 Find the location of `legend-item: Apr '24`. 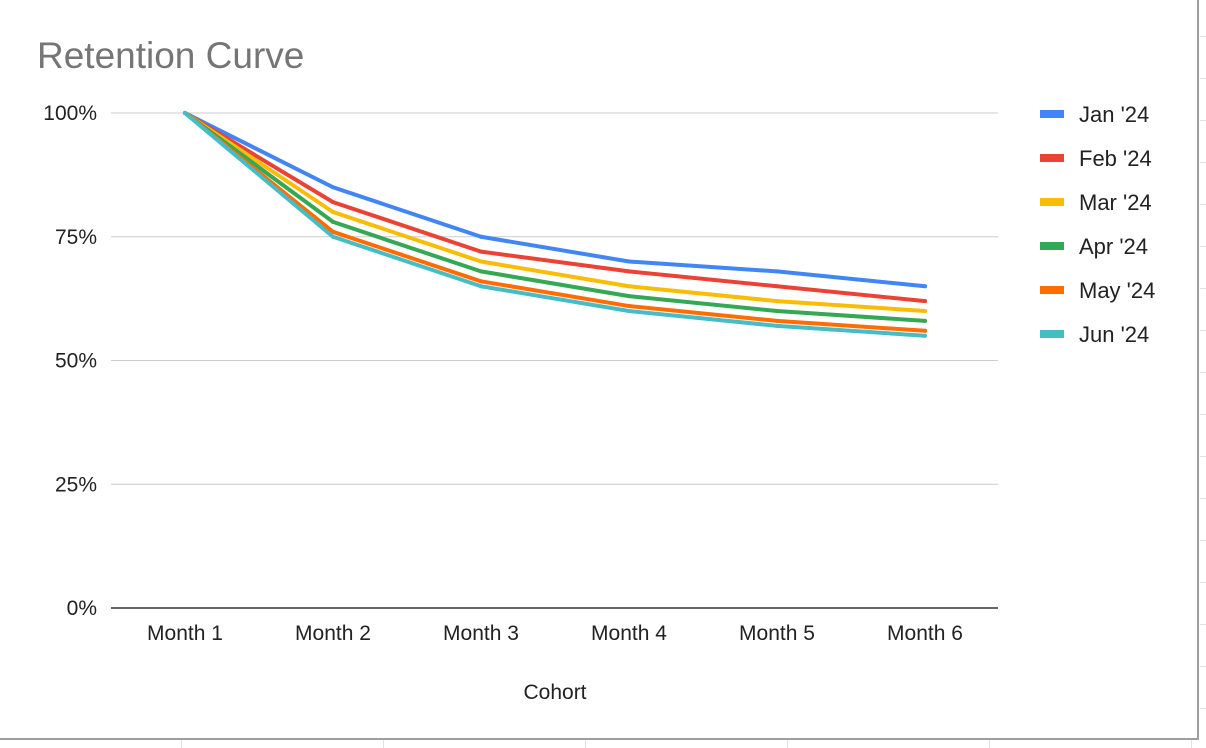

legend-item: Apr '24 is located at coordinates (1094, 246).